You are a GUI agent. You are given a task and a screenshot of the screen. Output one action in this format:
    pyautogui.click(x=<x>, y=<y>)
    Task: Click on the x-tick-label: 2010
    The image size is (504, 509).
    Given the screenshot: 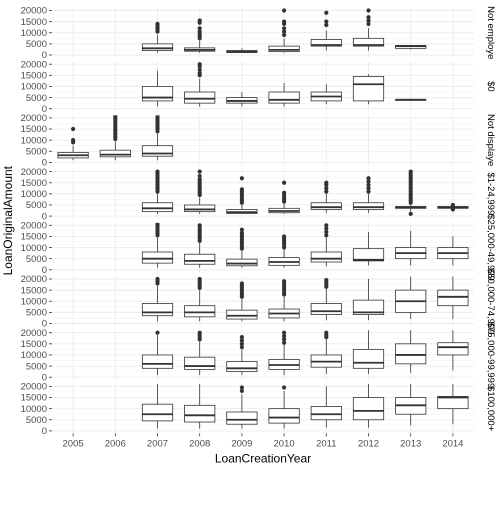 What is the action you would take?
    pyautogui.click(x=284, y=443)
    